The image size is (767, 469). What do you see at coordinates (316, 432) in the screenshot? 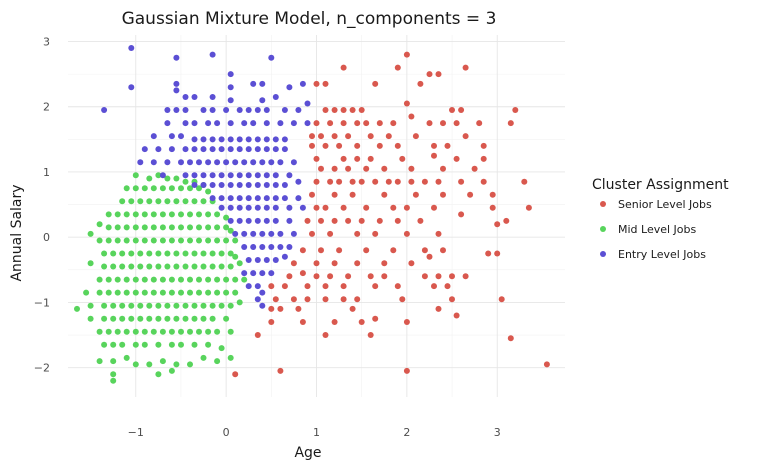
I see `x-tick-label: 1` at bounding box center [316, 432].